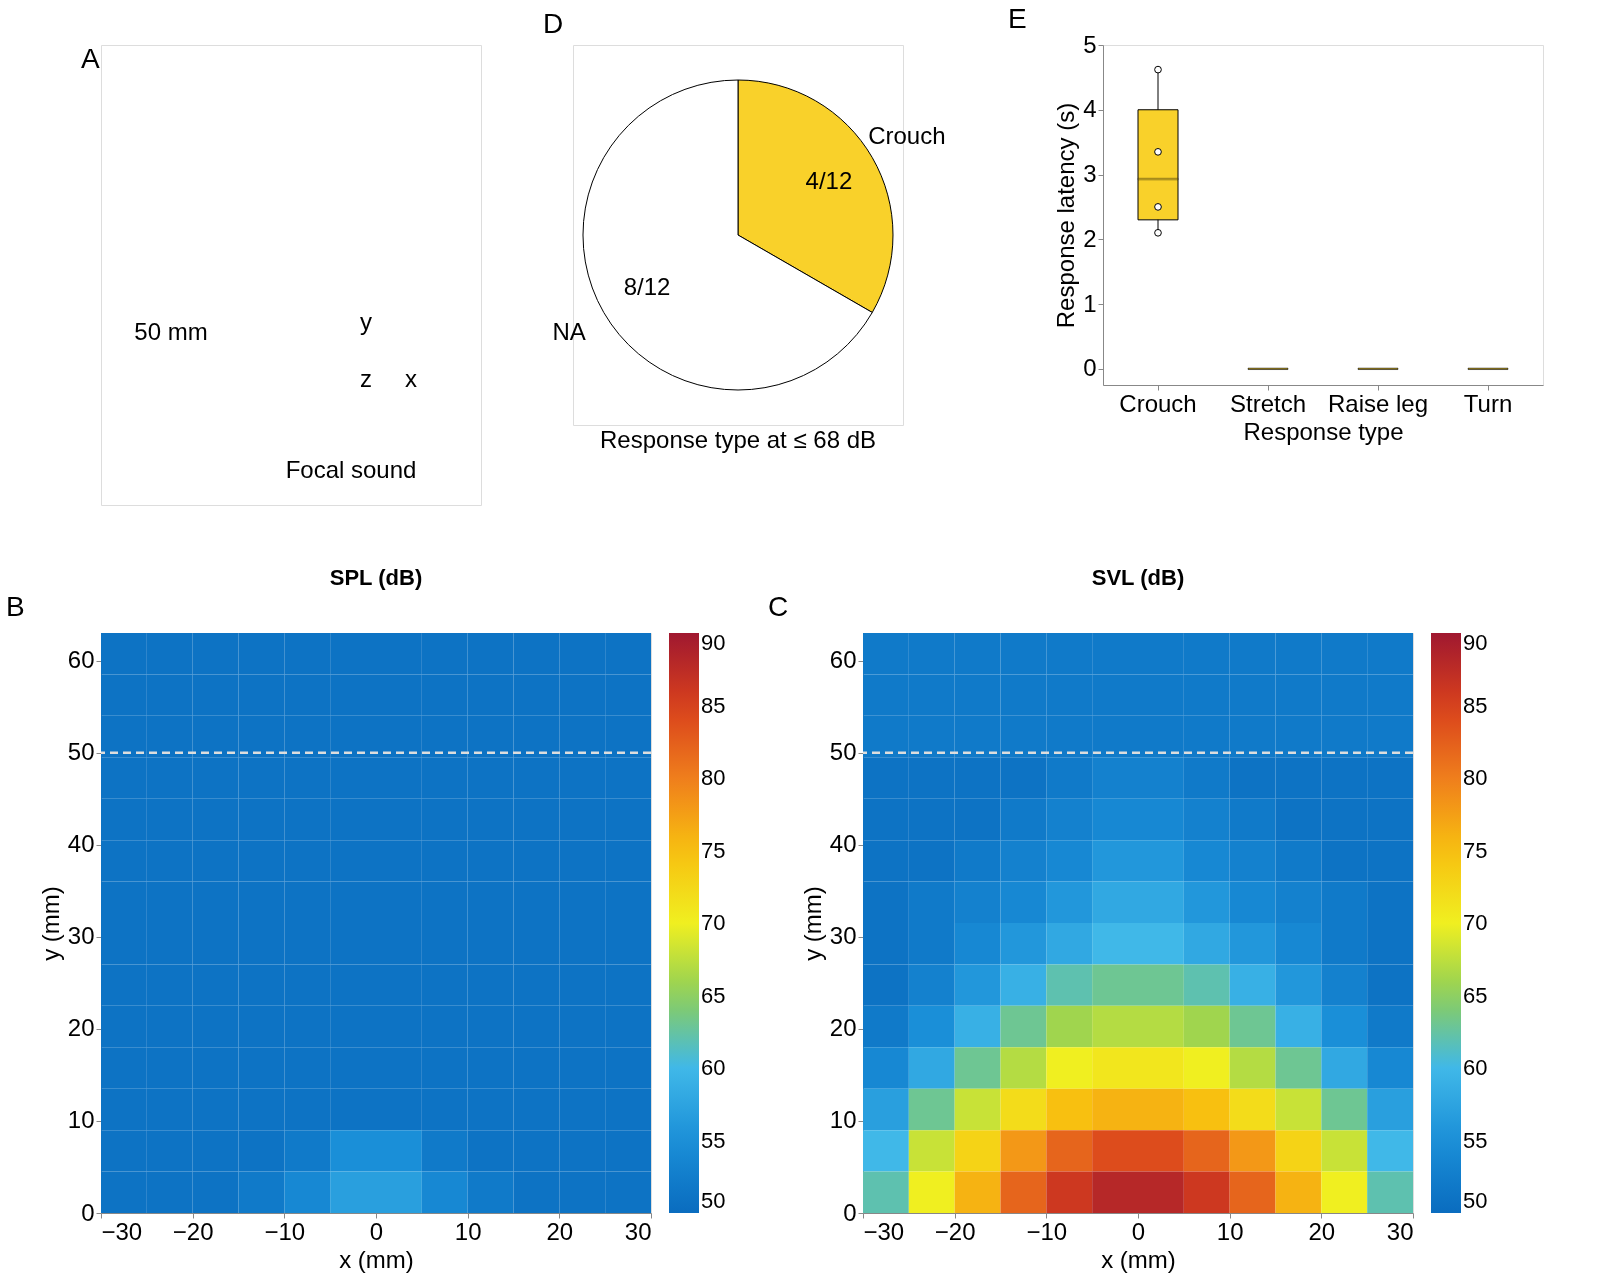 The height and width of the screenshot is (1279, 1600). Describe the element at coordinates (376, 577) in the screenshot. I see `chart-title: SPL (dB)` at that location.